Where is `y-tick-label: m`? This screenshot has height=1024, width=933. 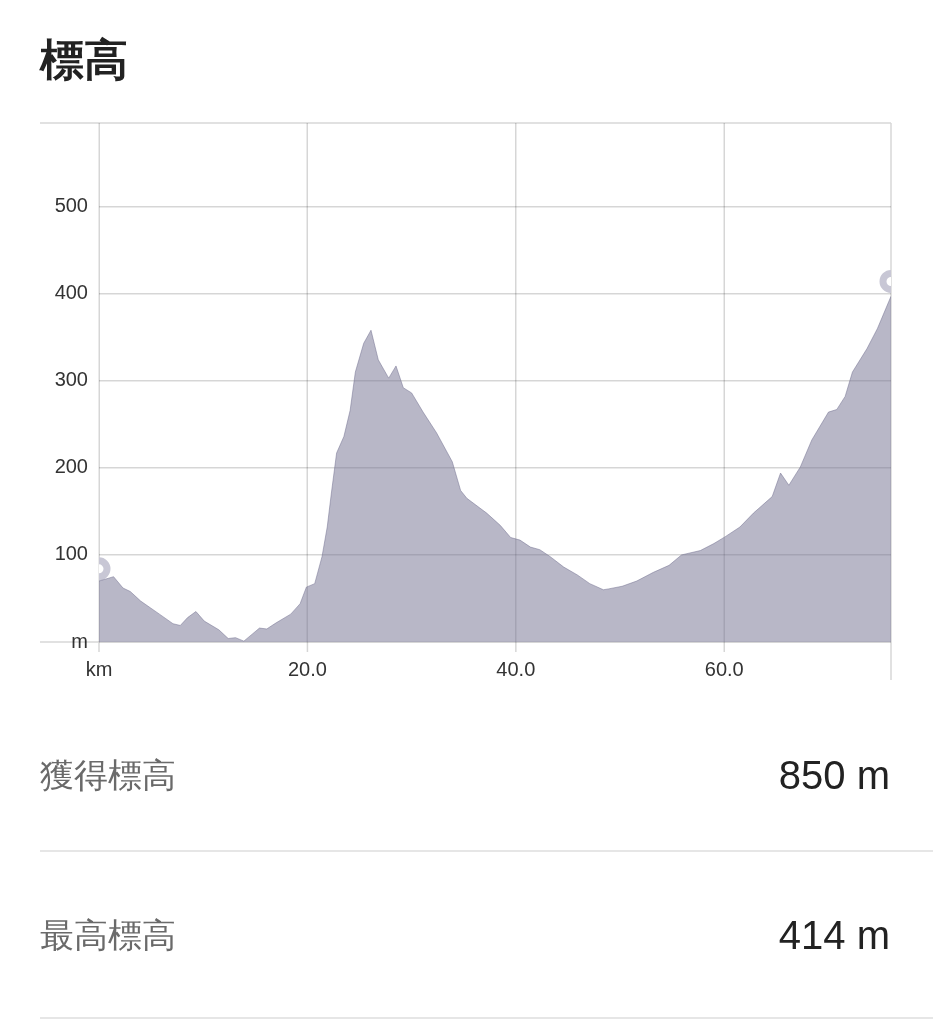 y-tick-label: m is located at coordinates (79, 640).